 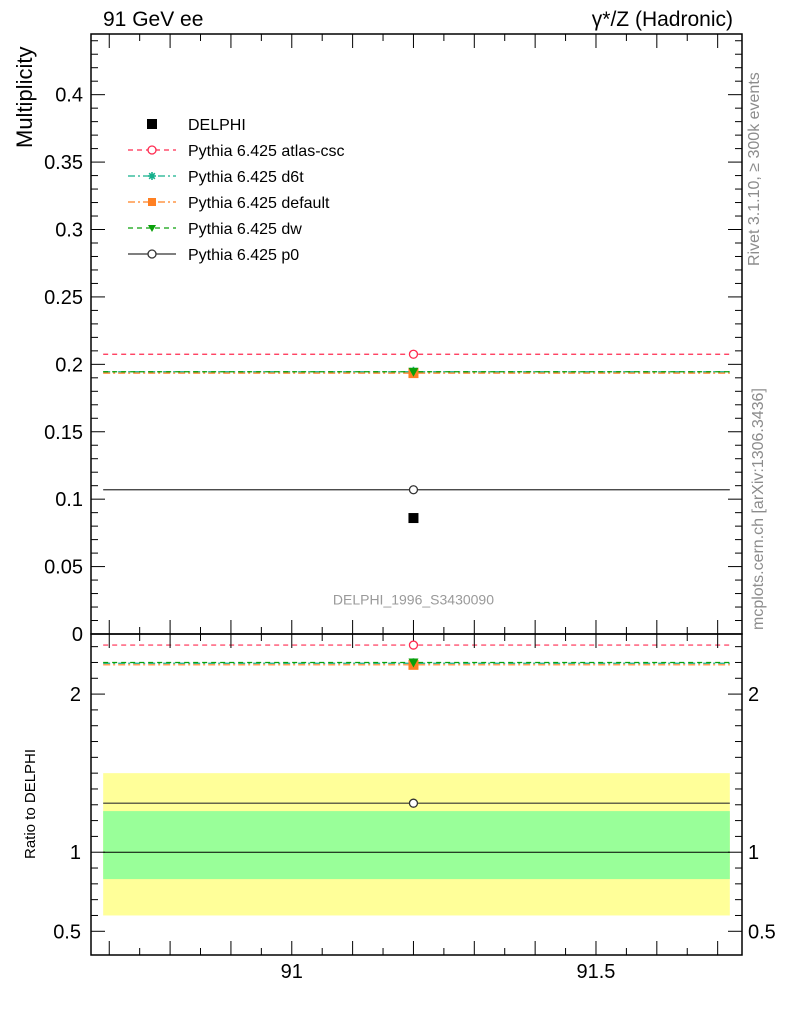 What do you see at coordinates (153, 19) in the screenshot?
I see `header-left-title: 91 GeV ee` at bounding box center [153, 19].